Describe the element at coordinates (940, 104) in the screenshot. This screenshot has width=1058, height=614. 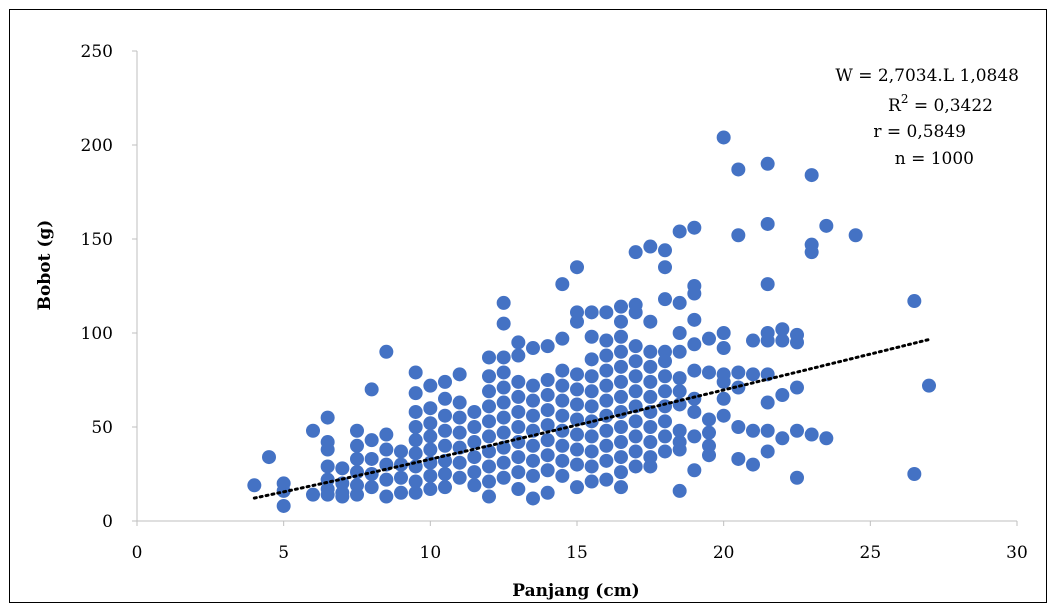
I see `r-squared-text: R2 = 0,3422` at that location.